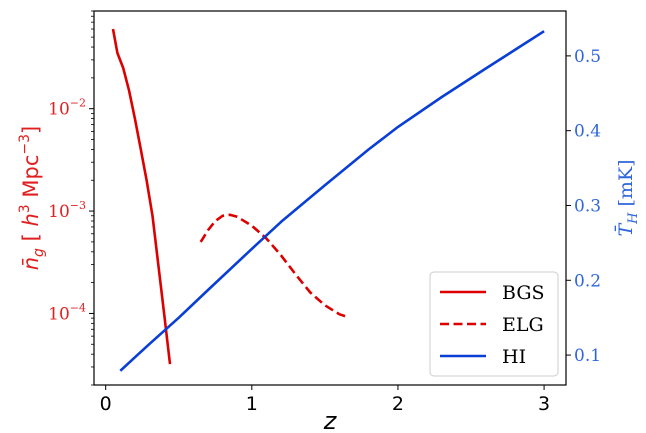 The height and width of the screenshot is (433, 646). Describe the element at coordinates (544, 404) in the screenshot. I see `x-tick-label: 3` at that location.